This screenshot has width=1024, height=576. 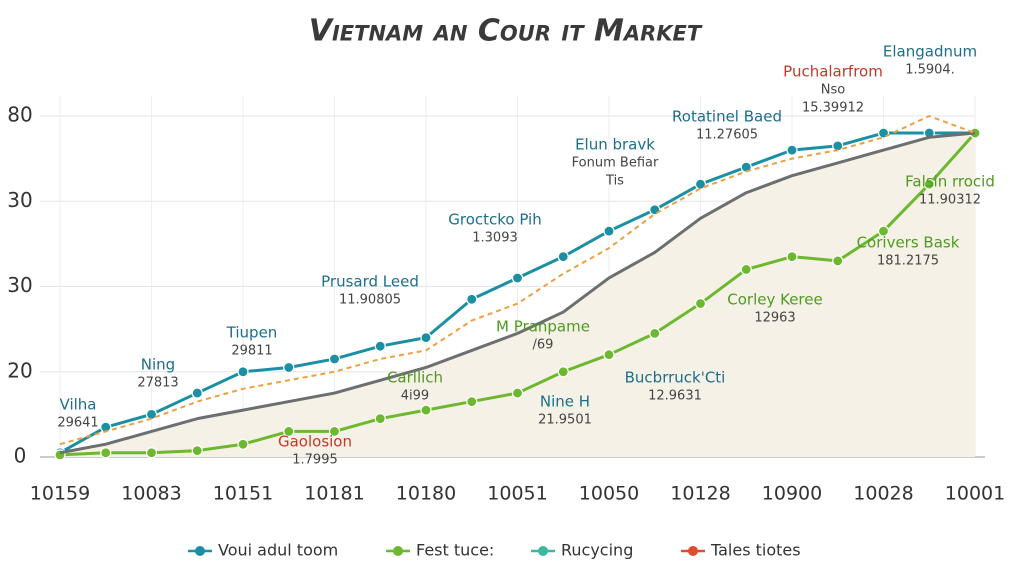 I want to click on annotation: 12963, so click(x=774, y=318).